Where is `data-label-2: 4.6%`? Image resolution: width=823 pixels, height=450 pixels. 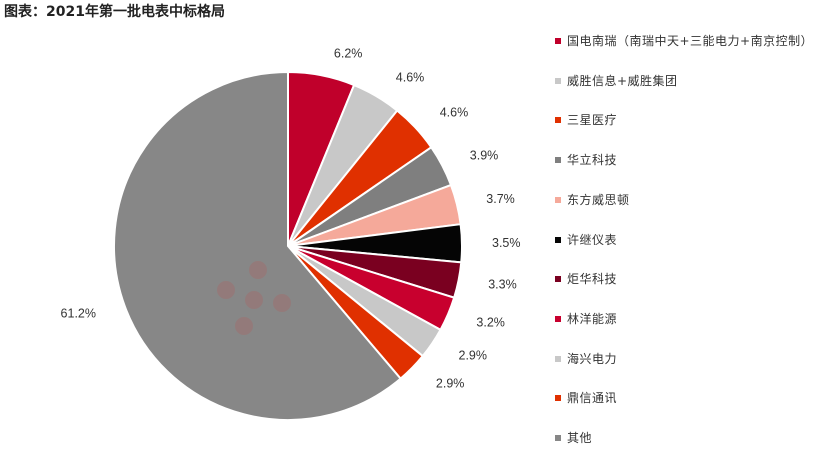 data-label-2: 4.6% is located at coordinates (454, 113).